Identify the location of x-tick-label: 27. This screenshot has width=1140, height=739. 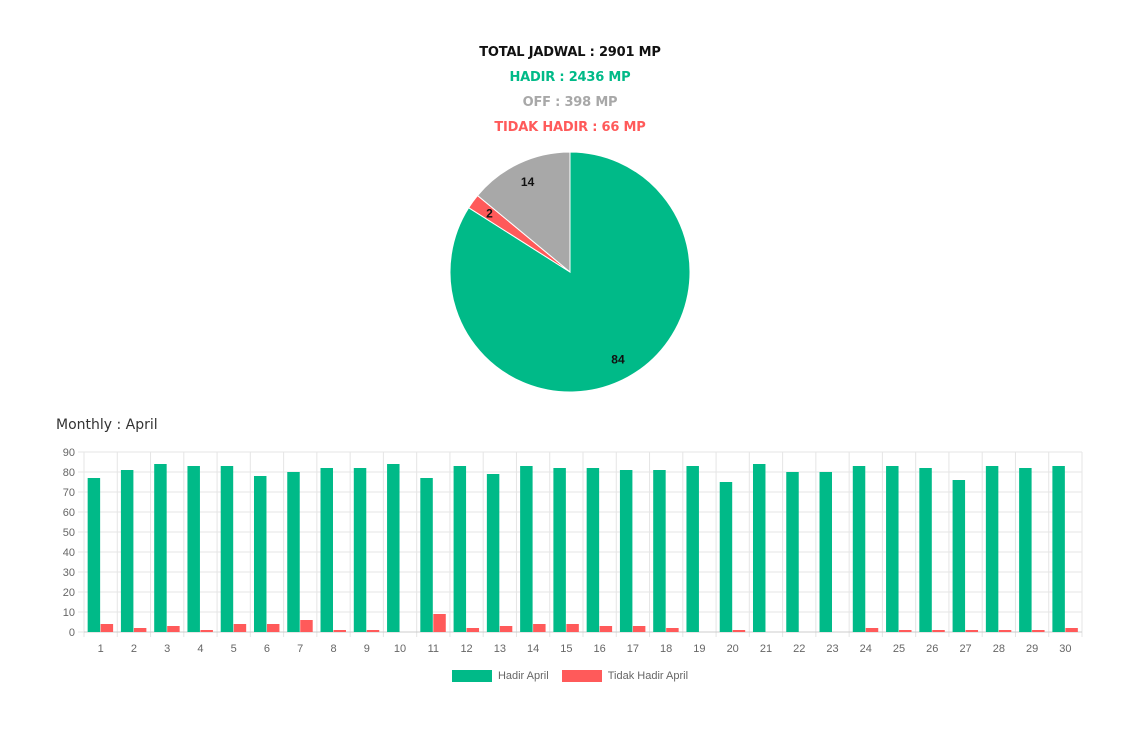
(965, 649).